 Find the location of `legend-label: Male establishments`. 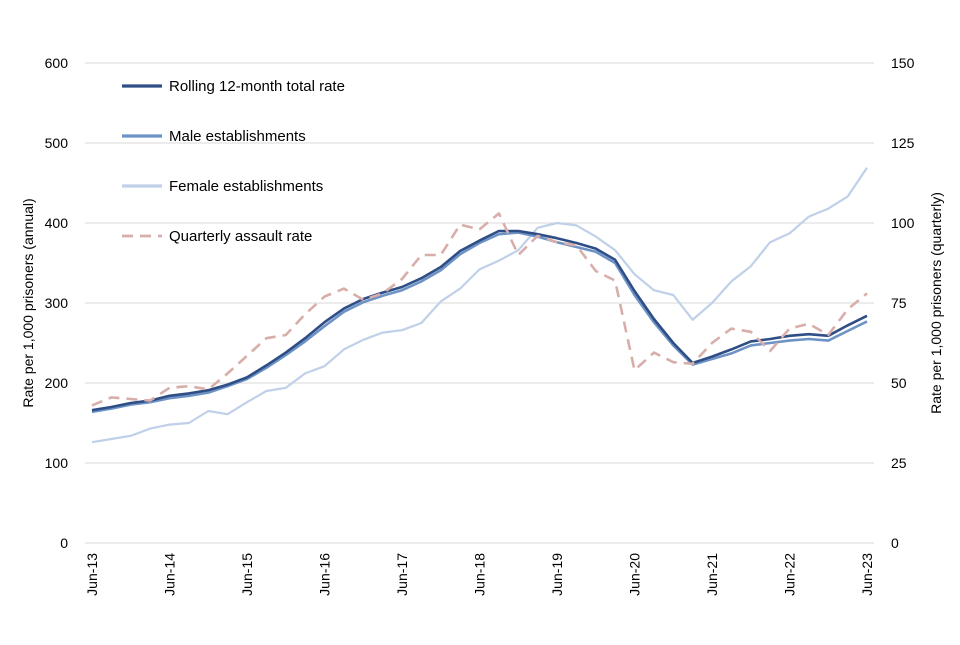

legend-label: Male establishments is located at coordinates (237, 136).